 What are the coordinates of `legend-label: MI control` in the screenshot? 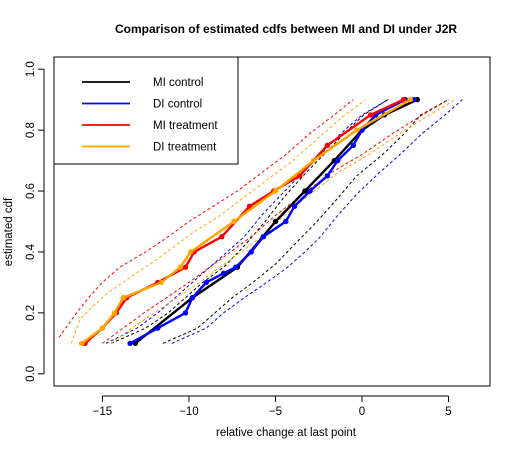 It's located at (178, 83).